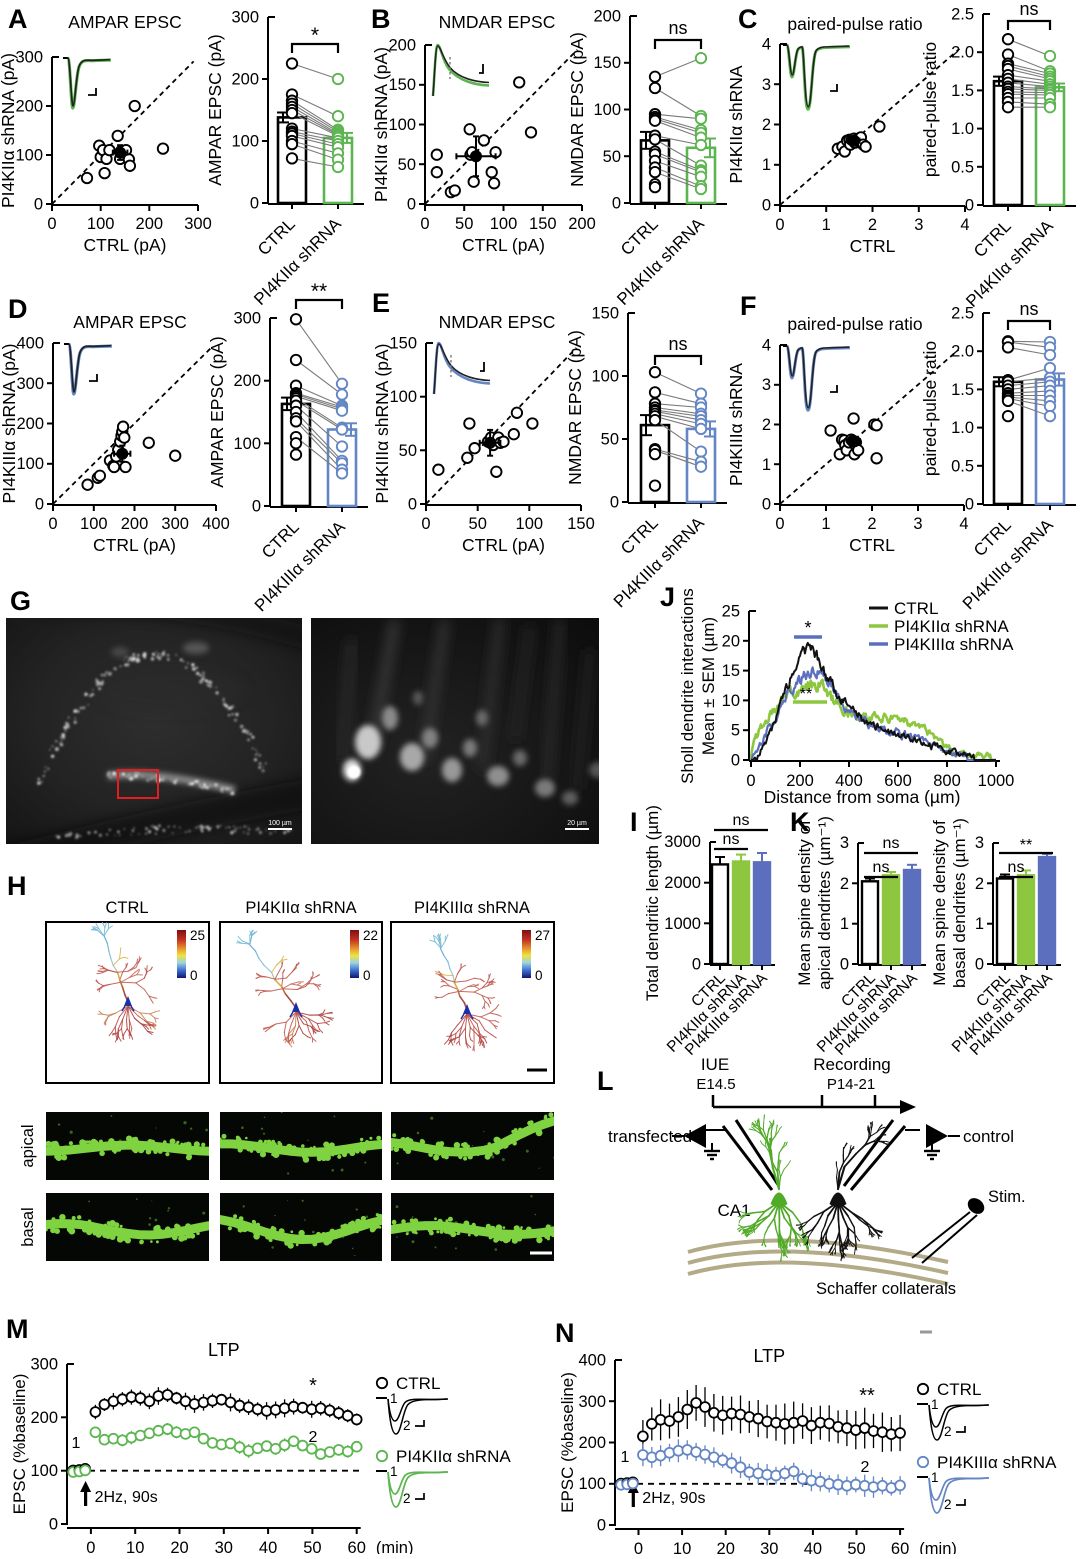 The height and width of the screenshot is (1559, 1080). What do you see at coordinates (224, 1546) in the screenshot?
I see `svg-text: 30` at bounding box center [224, 1546].